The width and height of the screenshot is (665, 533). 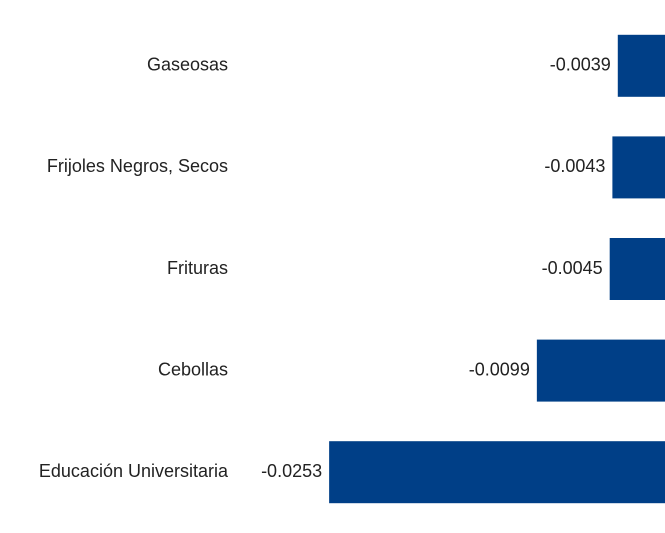 What do you see at coordinates (291, 471) in the screenshot?
I see `value-label: -0.0253` at bounding box center [291, 471].